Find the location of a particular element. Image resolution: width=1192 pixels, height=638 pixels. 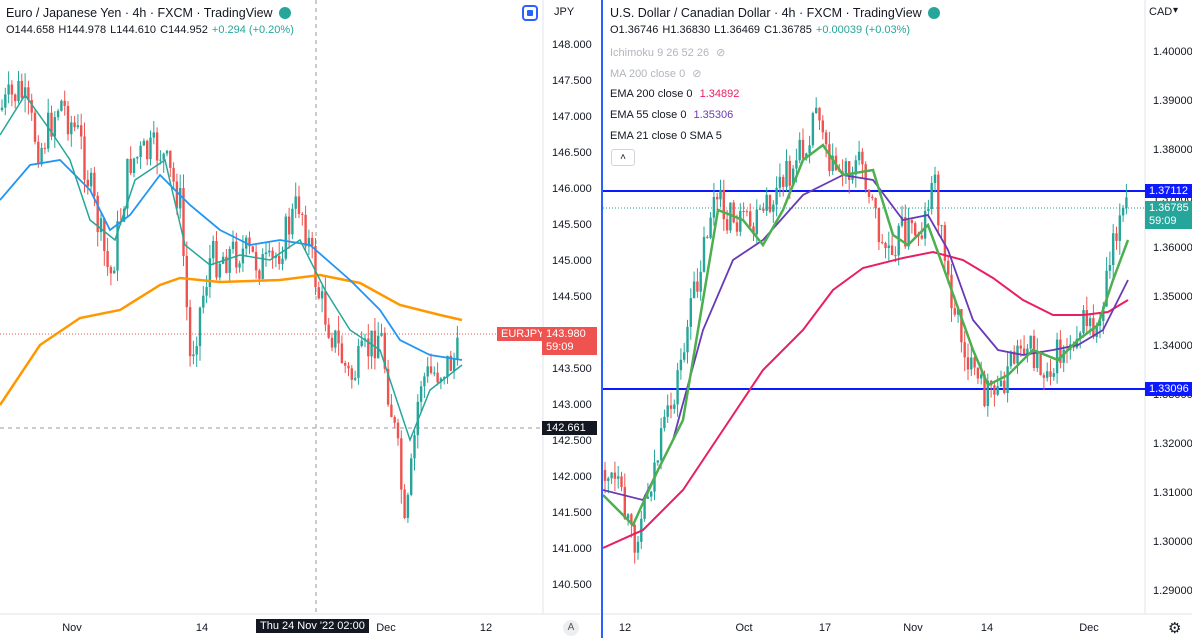

price-tick-label: 142.500 is located at coordinates (572, 441).